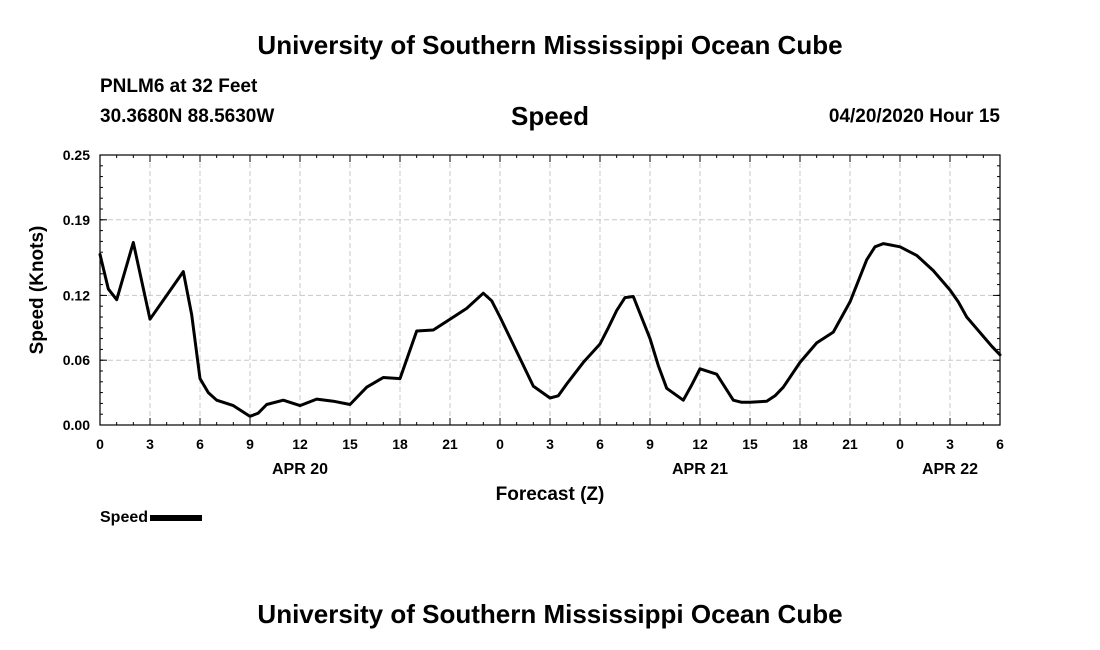  I want to click on y-tick-label: 0.06, so click(76, 360).